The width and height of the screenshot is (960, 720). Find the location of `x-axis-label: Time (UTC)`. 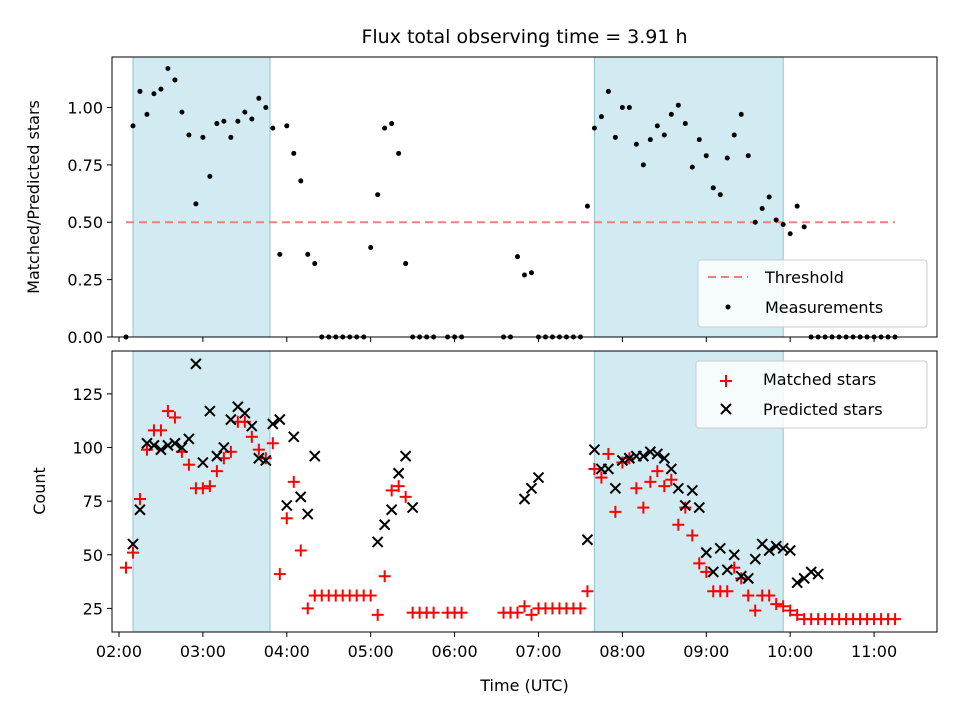

x-axis-label: Time (UTC) is located at coordinates (523, 685).